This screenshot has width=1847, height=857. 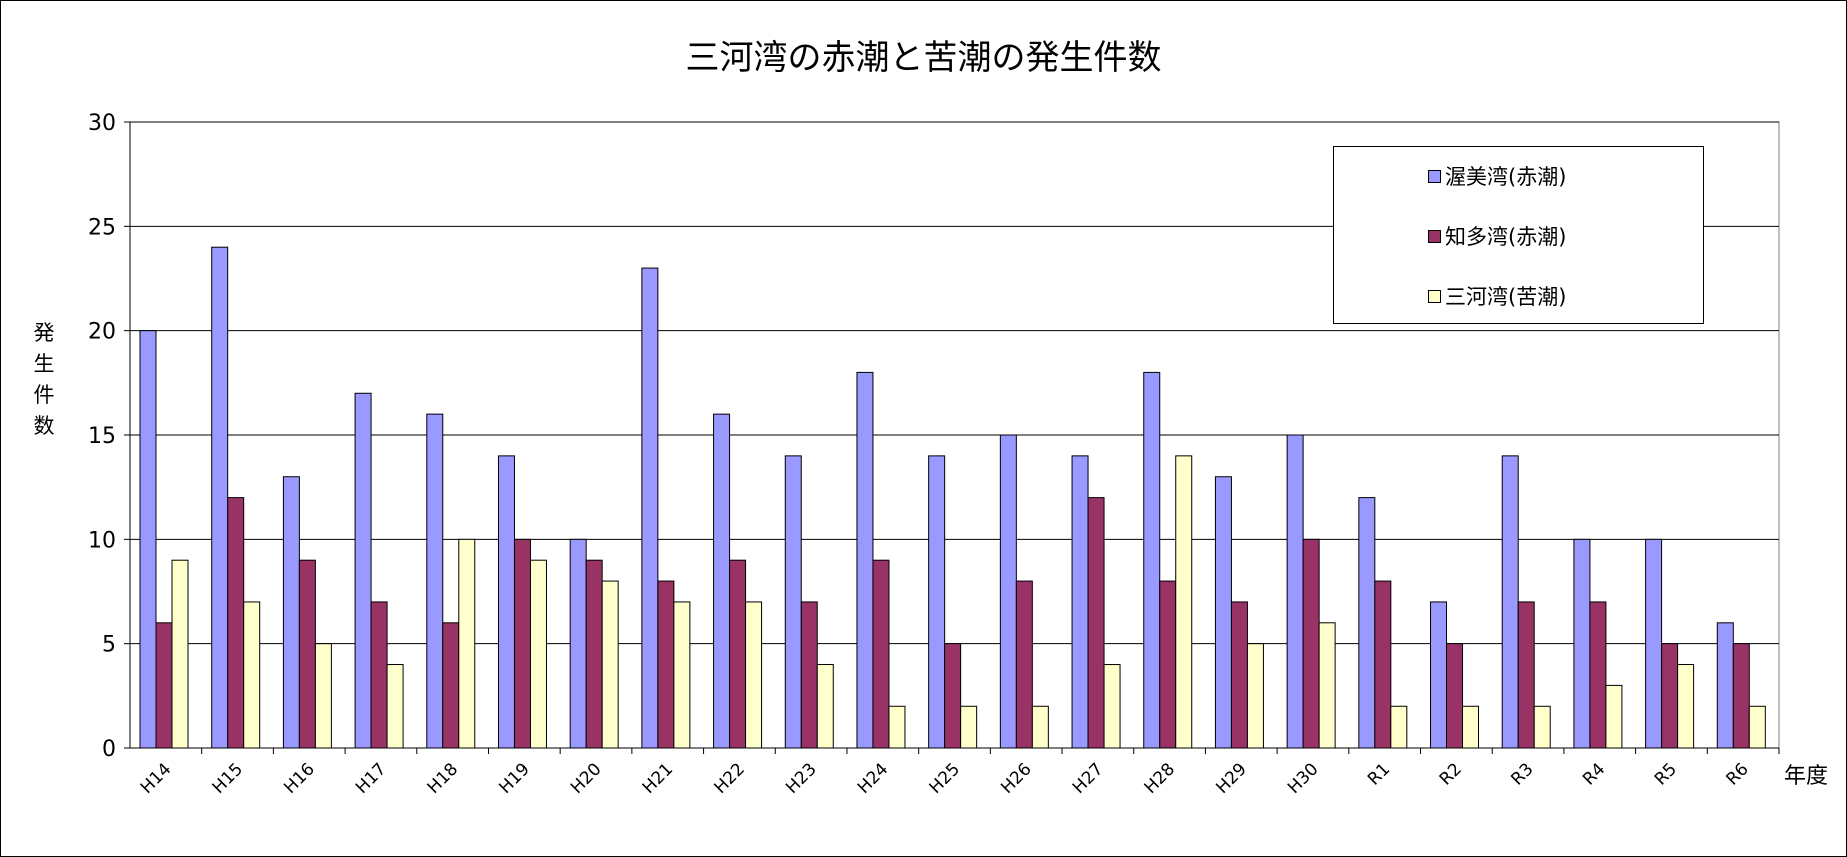 I want to click on x-tick-label: R3, so click(x=1522, y=774).